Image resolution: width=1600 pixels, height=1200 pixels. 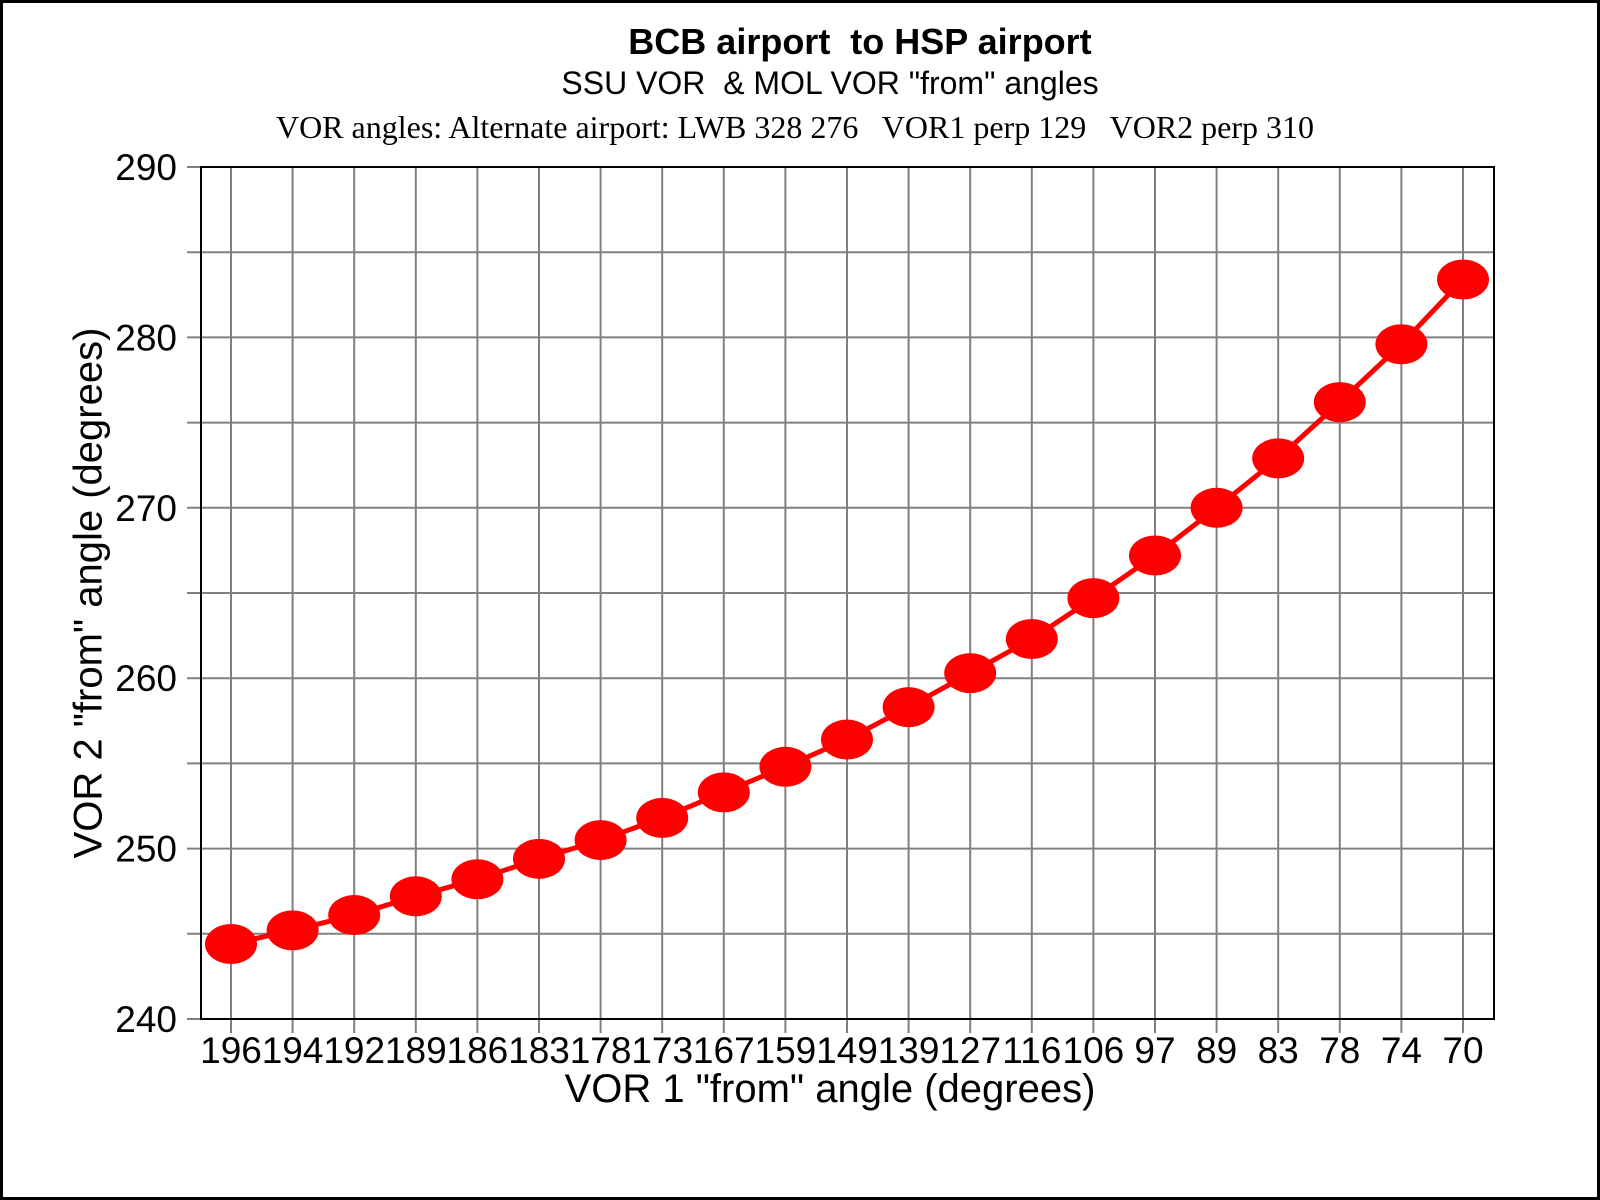 I want to click on x-tick-label: 106, so click(x=1094, y=1050).